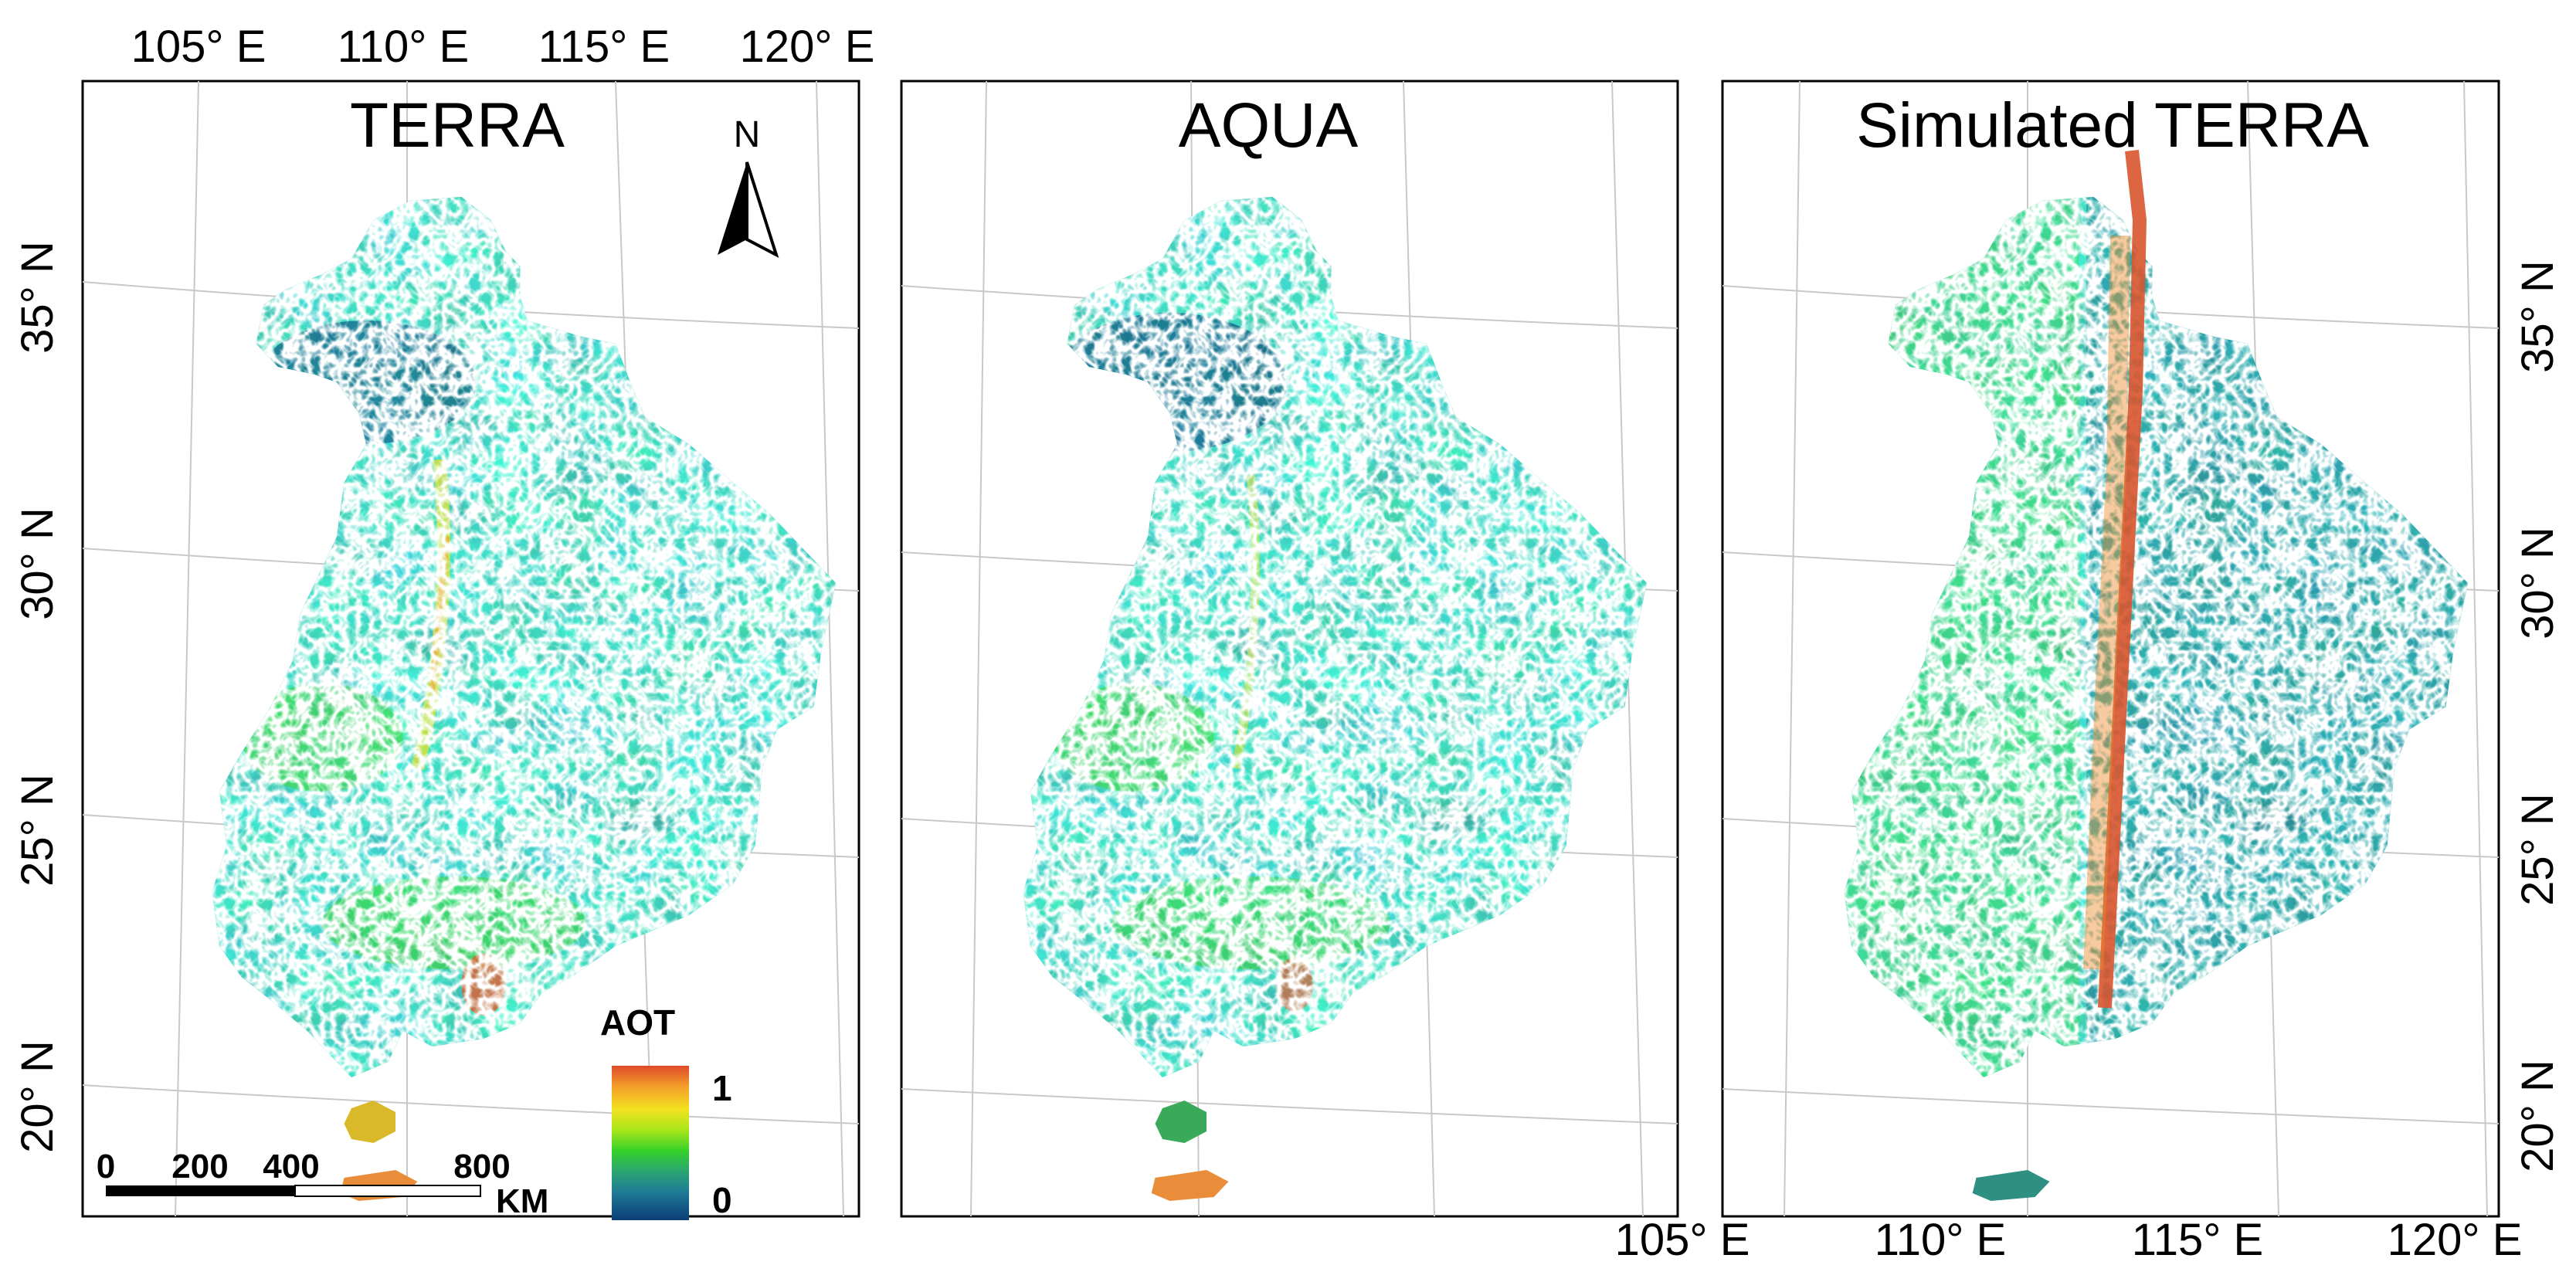 The width and height of the screenshot is (2576, 1282). Describe the element at coordinates (37, 697) in the screenshot. I see `left-latitude-labels: 35° N 30° N 25° N 20° N` at that location.